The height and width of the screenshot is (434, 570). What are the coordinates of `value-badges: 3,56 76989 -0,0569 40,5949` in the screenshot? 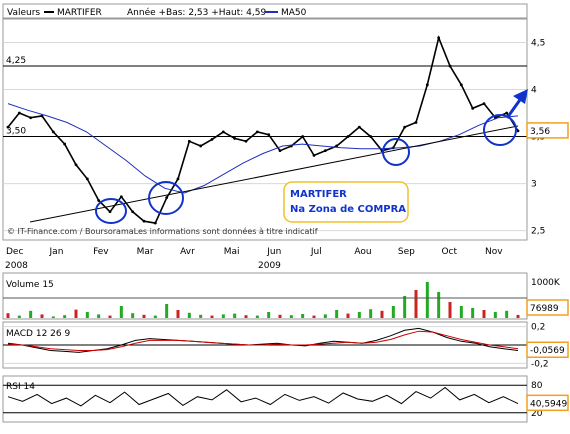 It's located at (547, 267).